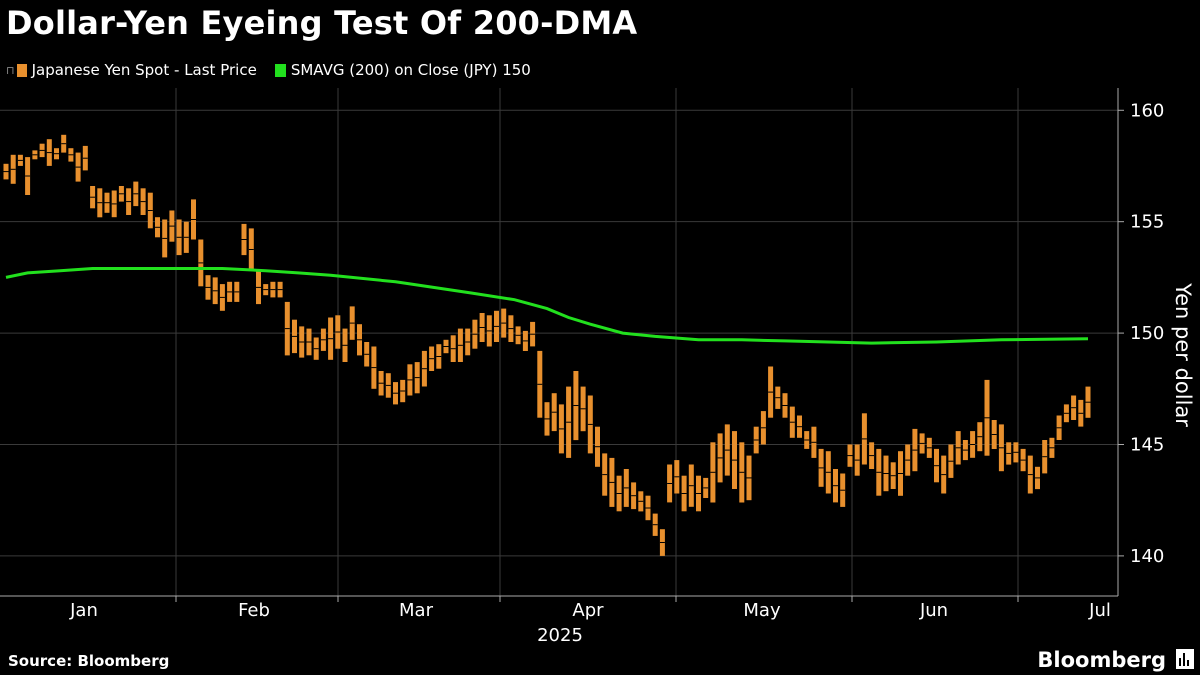 This screenshot has width=1200, height=675. Describe the element at coordinates (1147, 110) in the screenshot. I see `y-tick-label: 160` at that location.